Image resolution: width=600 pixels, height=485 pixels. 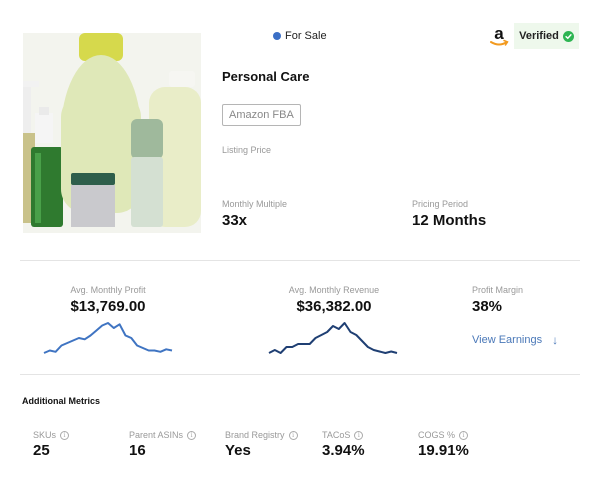 What do you see at coordinates (507, 340) in the screenshot?
I see `view-earnings-label: View Earnings` at bounding box center [507, 340].